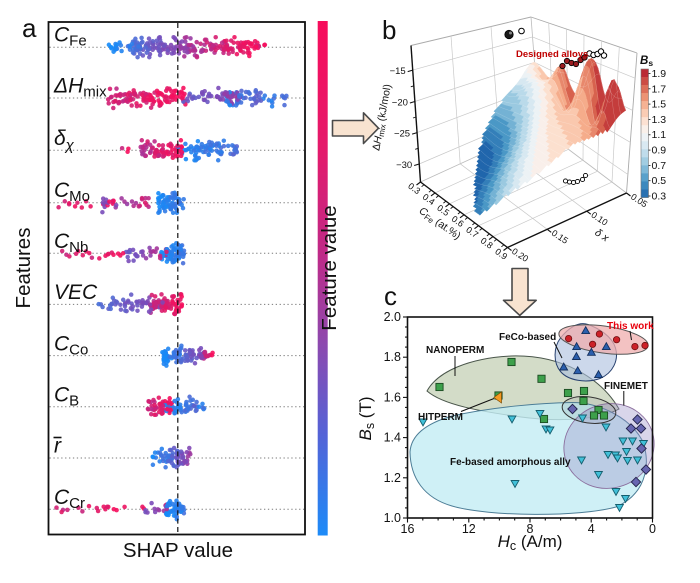  Describe the element at coordinates (552, 54) in the screenshot. I see `svg-text: Designed alloys` at that location.